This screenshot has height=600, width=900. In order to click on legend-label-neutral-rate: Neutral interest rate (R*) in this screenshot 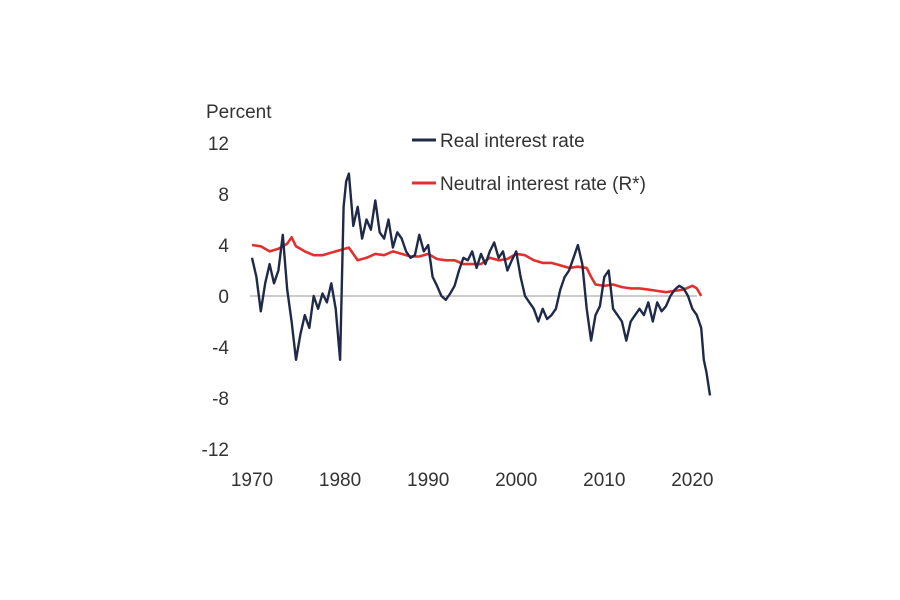, I will do `click(543, 184)`.